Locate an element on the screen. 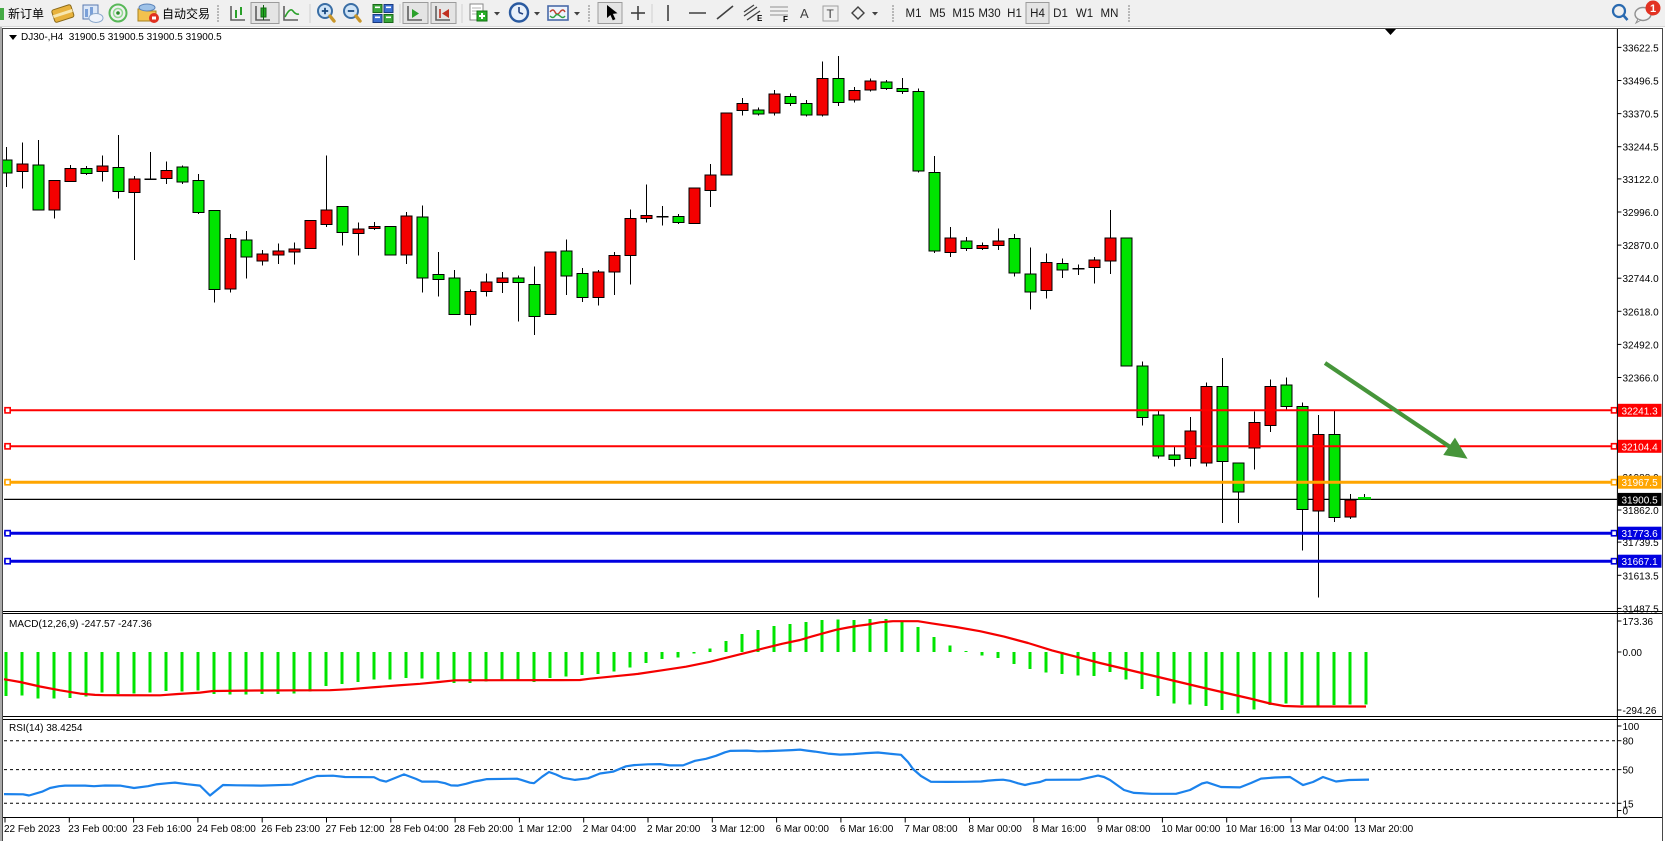 The height and width of the screenshot is (841, 1665). svg-text: 26 Feb 23:00 is located at coordinates (290, 829).